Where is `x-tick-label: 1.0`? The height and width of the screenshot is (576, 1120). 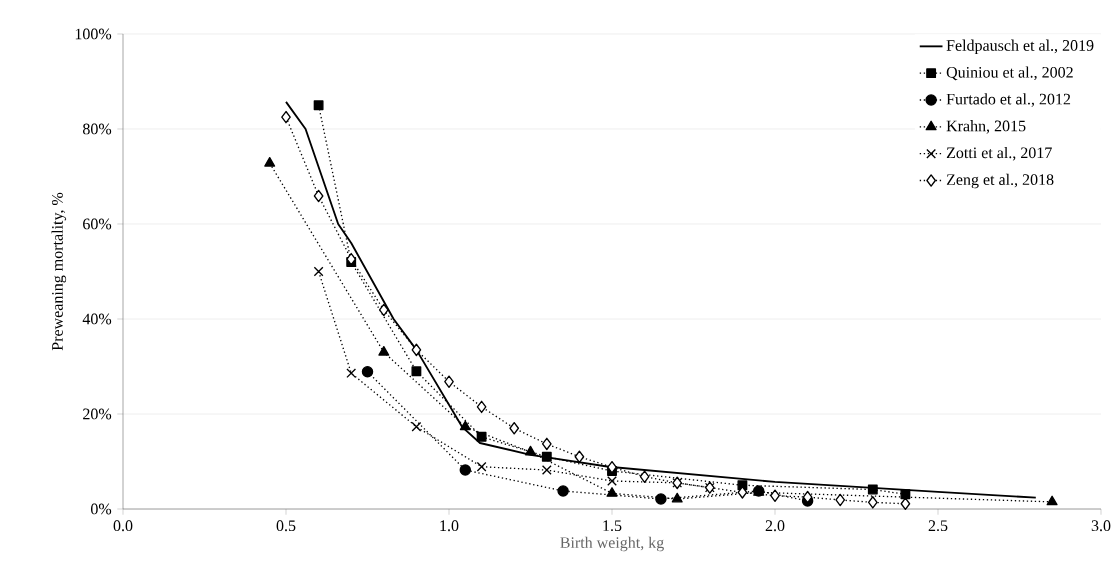
x-tick-label: 1.0 is located at coordinates (449, 526).